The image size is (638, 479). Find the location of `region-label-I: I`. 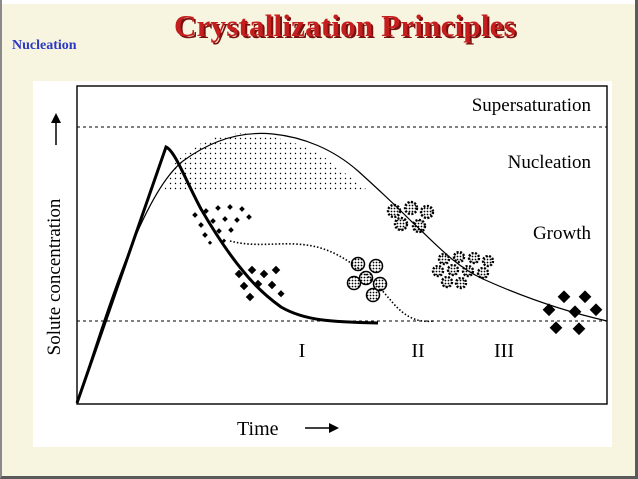

region-label-I: I is located at coordinates (302, 351).